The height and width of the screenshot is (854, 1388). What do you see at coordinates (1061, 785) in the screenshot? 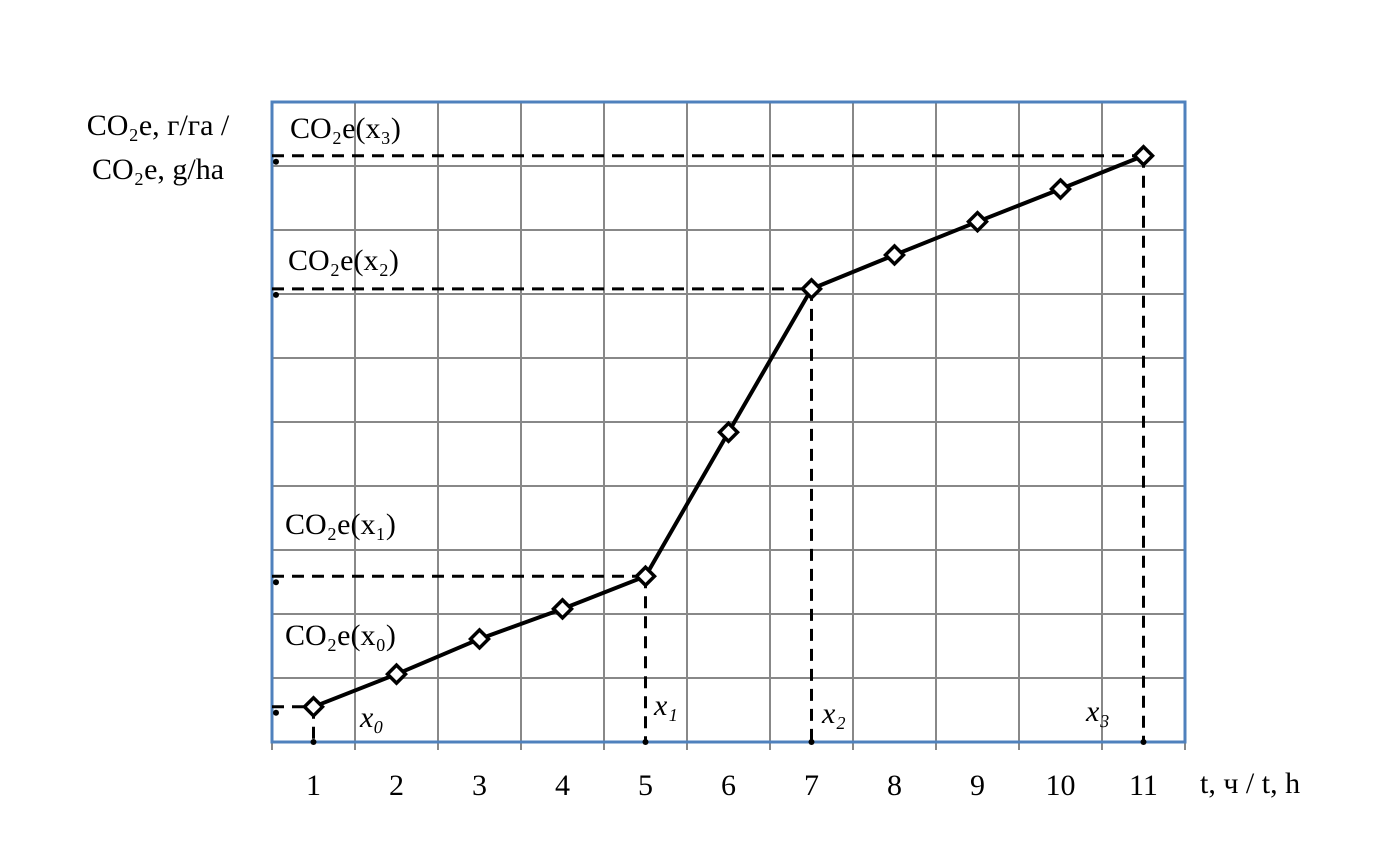
I see `x-tick-label: 10` at bounding box center [1061, 785].